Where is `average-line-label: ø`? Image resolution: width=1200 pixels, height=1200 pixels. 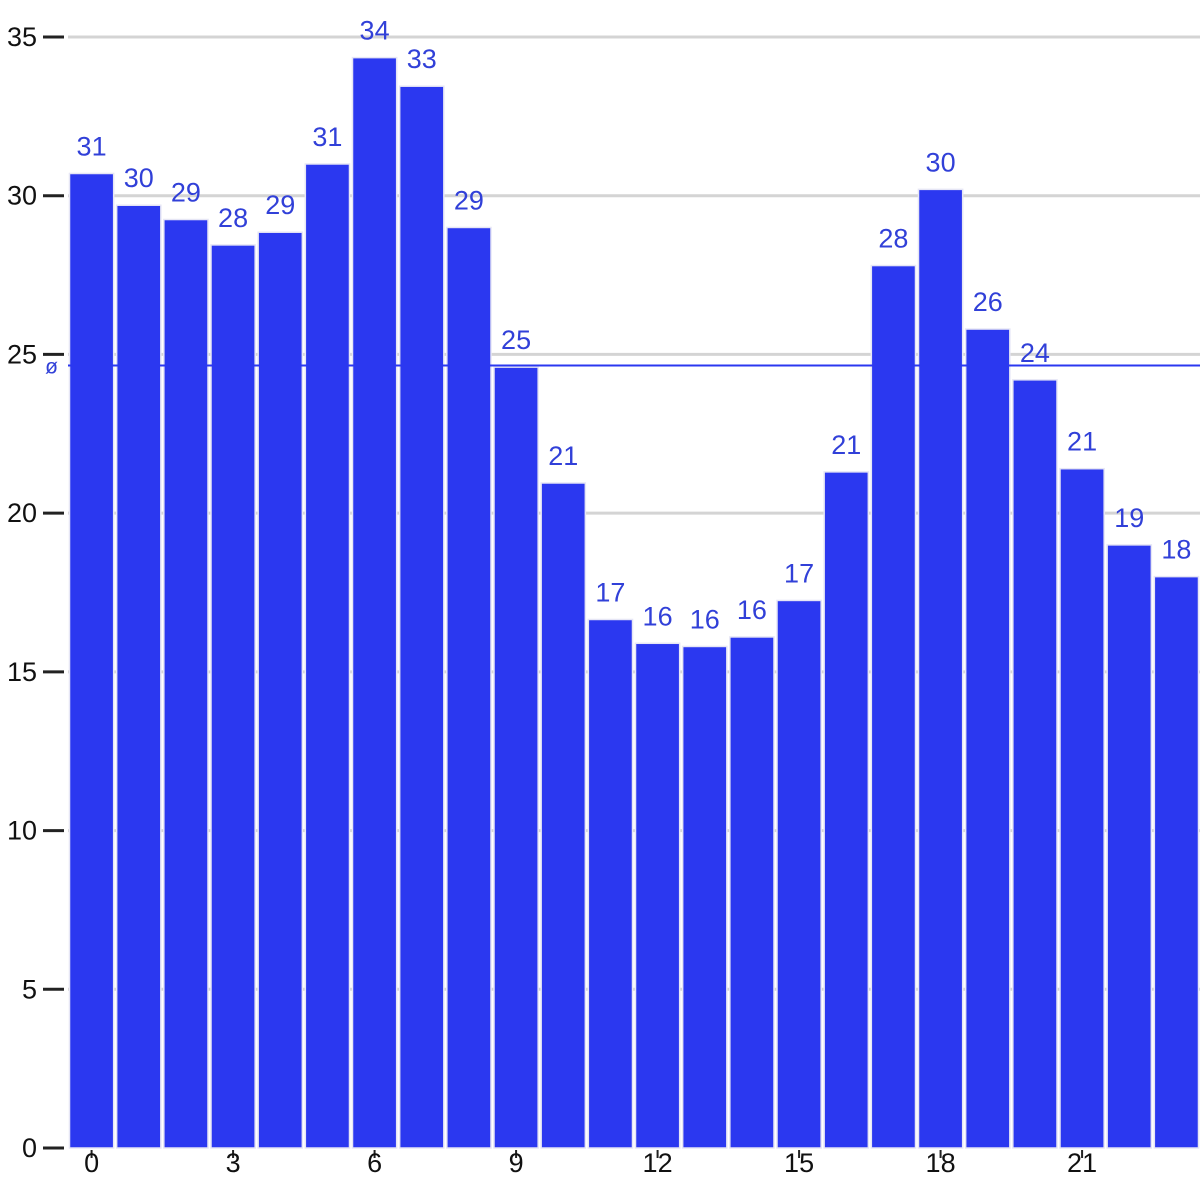 average-line-label: ø is located at coordinates (51, 367).